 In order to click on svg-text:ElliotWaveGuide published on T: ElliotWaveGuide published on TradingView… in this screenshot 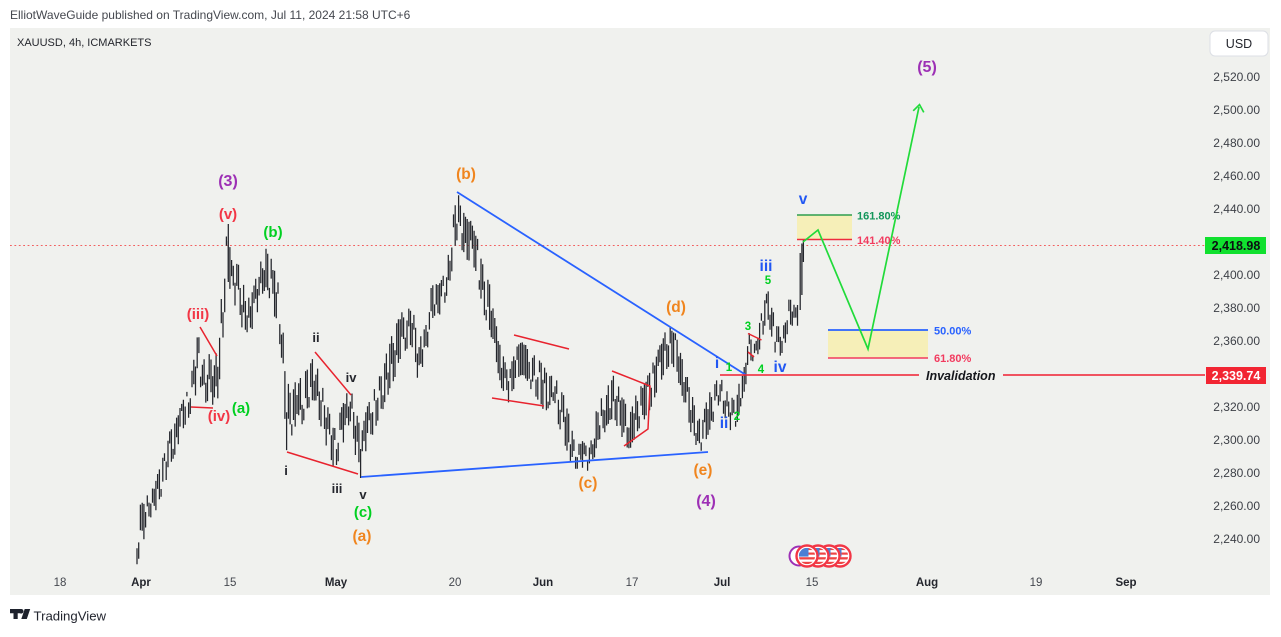, I will do `click(210, 15)`.